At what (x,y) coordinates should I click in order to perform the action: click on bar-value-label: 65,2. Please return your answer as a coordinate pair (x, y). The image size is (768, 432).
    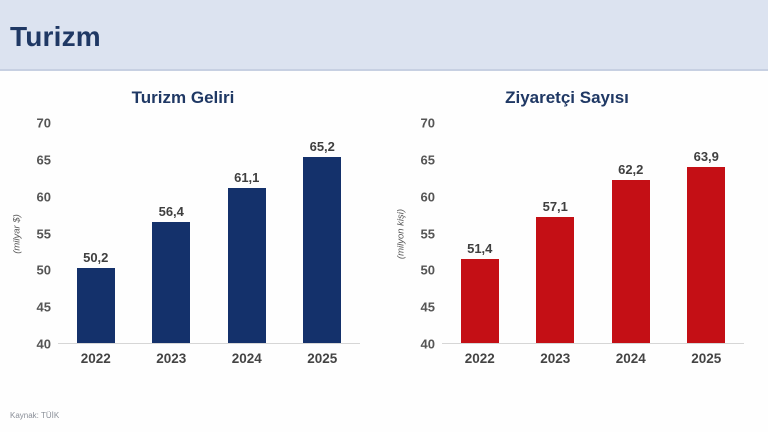
    Looking at the image, I should click on (322, 147).